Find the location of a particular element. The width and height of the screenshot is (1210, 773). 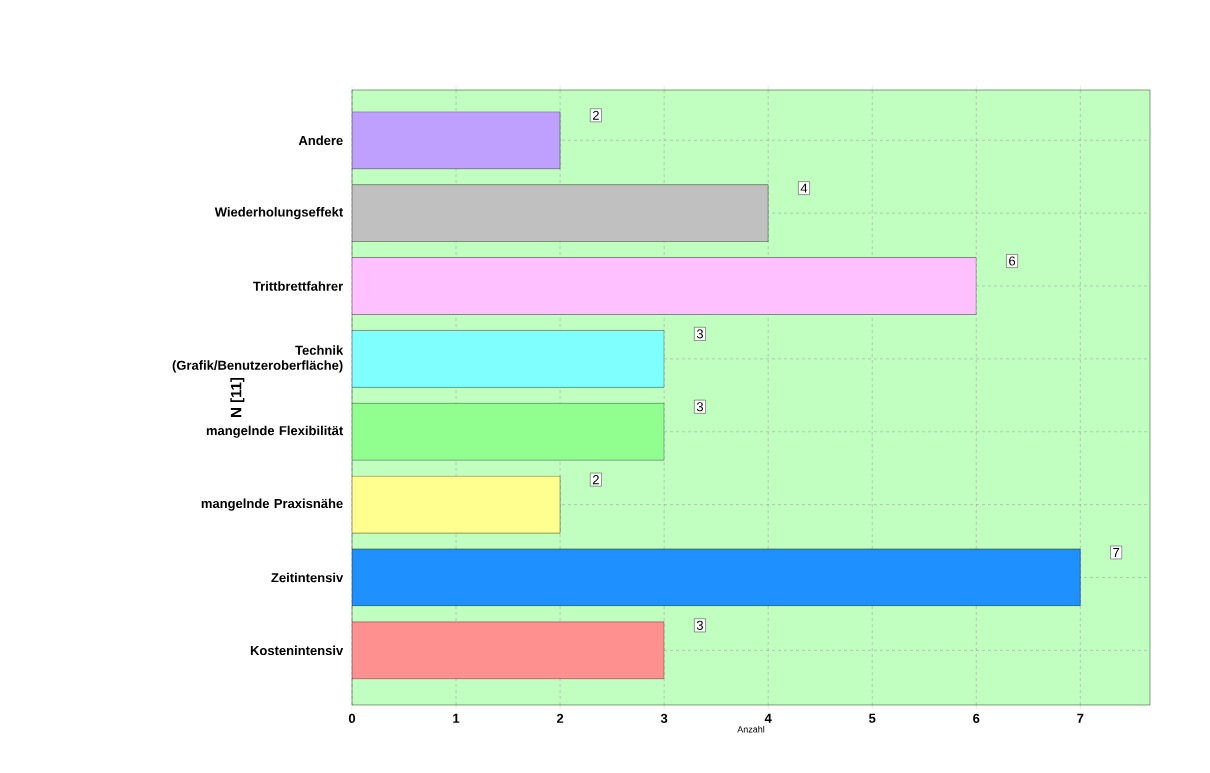

data-label: 6 is located at coordinates (1012, 261).